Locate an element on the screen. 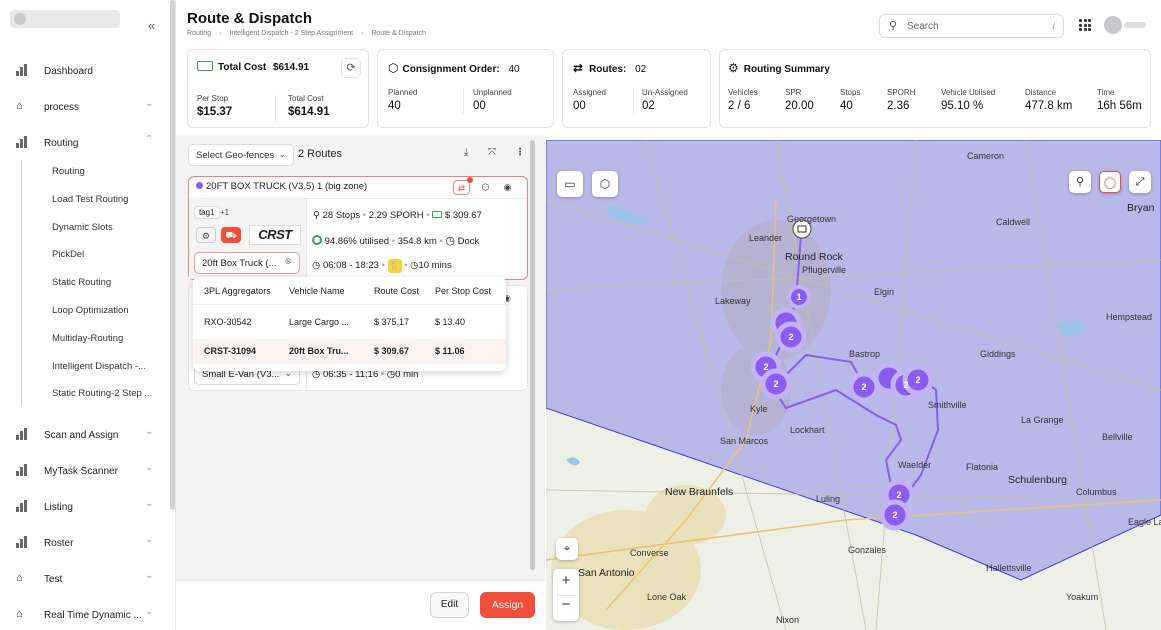 The width and height of the screenshot is (1161, 630). submenu-item-loop-optimization: Loop Optimization is located at coordinates (90, 310).